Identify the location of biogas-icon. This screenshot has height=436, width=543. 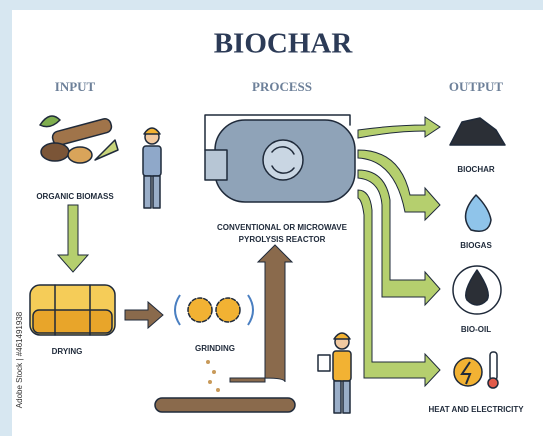
(478, 213).